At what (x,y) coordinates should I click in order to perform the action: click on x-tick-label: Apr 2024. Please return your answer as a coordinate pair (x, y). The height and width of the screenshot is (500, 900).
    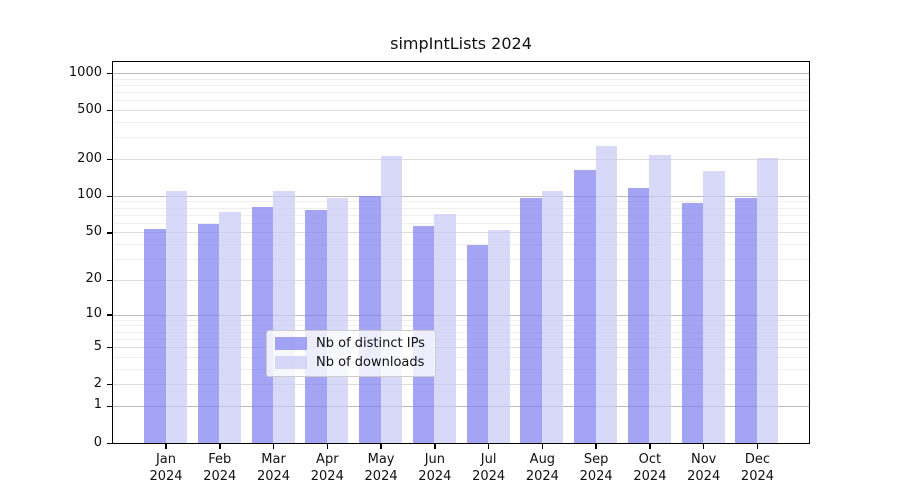
    Looking at the image, I should click on (327, 468).